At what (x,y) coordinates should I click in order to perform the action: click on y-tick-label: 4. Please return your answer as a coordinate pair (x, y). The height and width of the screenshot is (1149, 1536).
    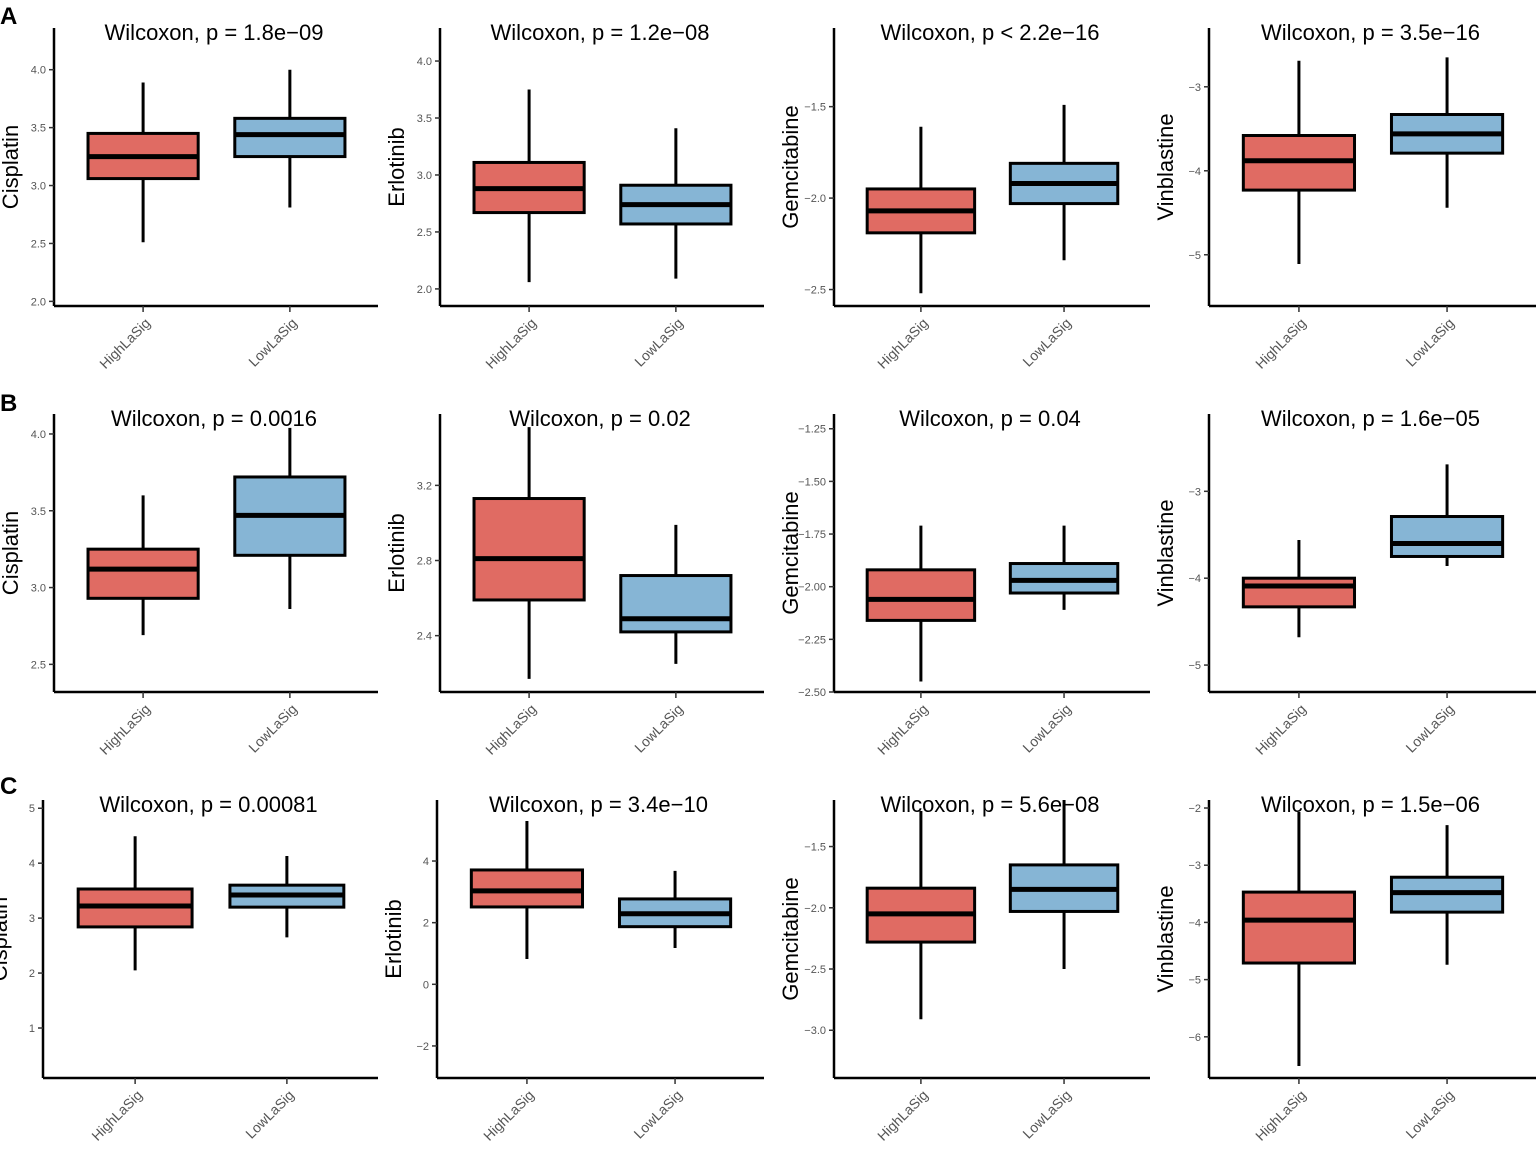
    Looking at the image, I should click on (32, 864).